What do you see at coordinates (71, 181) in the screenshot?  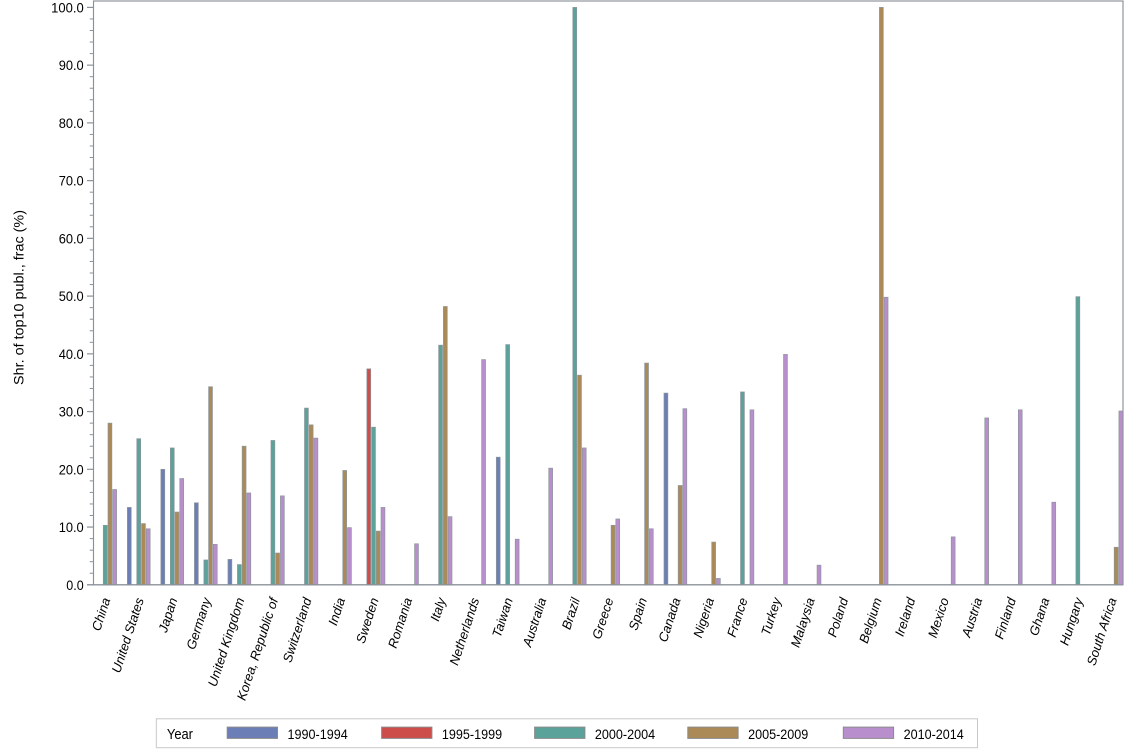 I see `svg-text: 70.0` at bounding box center [71, 181].